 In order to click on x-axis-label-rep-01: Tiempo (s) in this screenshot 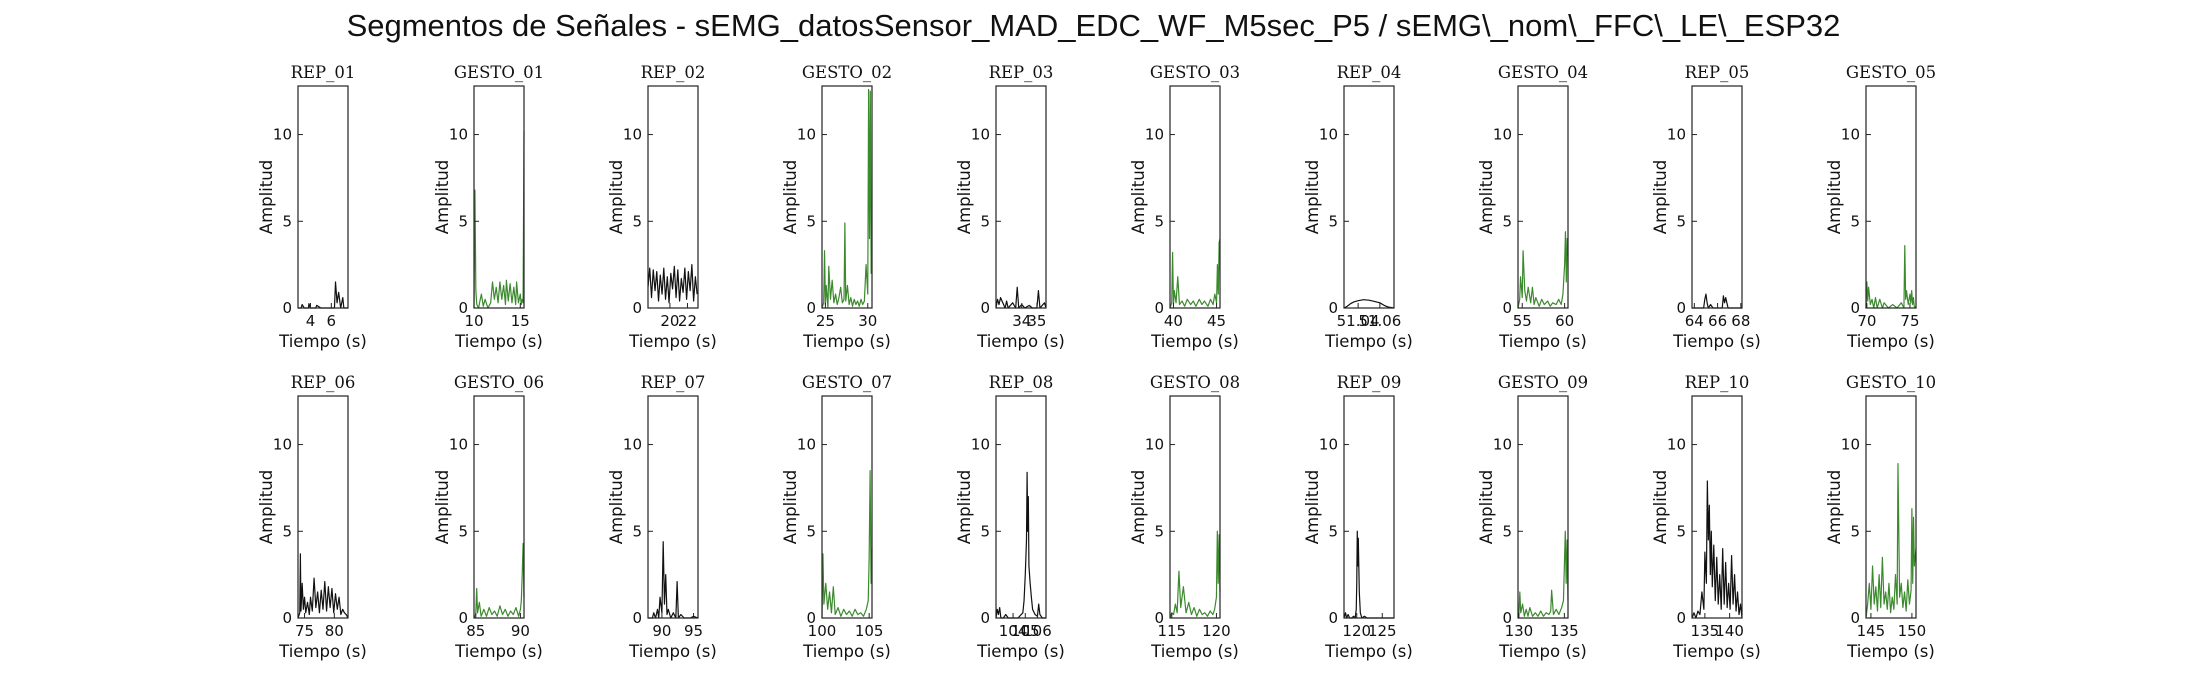, I will do `click(322, 341)`.